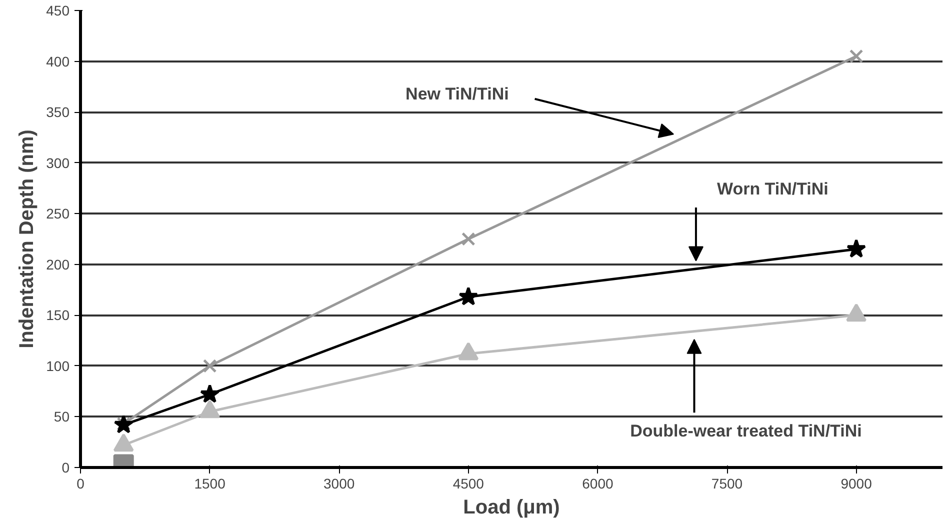 The width and height of the screenshot is (947, 527). What do you see at coordinates (80, 484) in the screenshot?
I see `x-tick-label: 0` at bounding box center [80, 484].